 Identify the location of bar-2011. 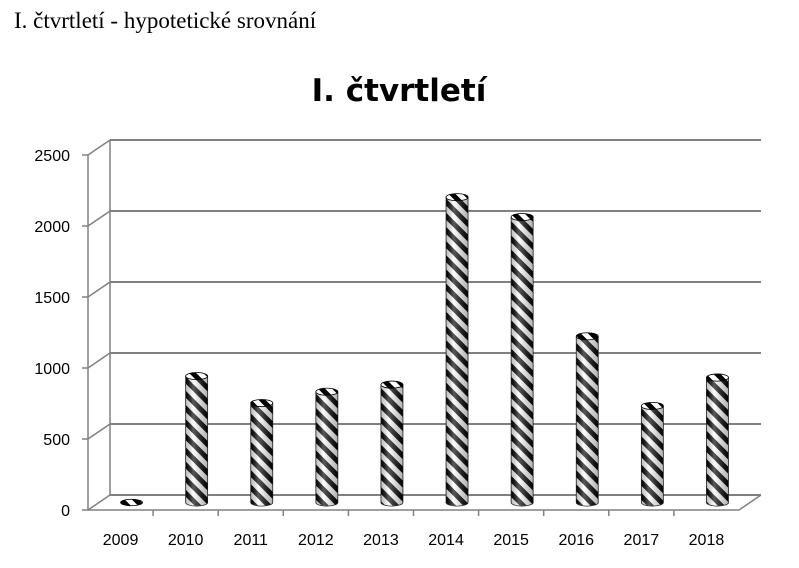
(262, 453).